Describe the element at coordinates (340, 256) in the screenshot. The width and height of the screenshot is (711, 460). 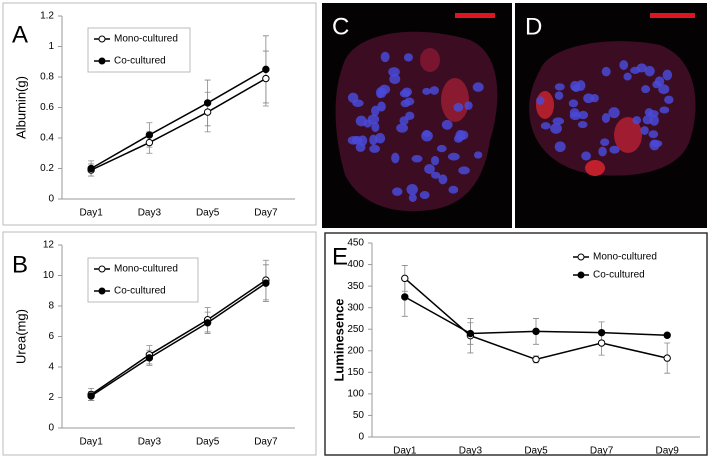
I see `panel-letter: E` at that location.